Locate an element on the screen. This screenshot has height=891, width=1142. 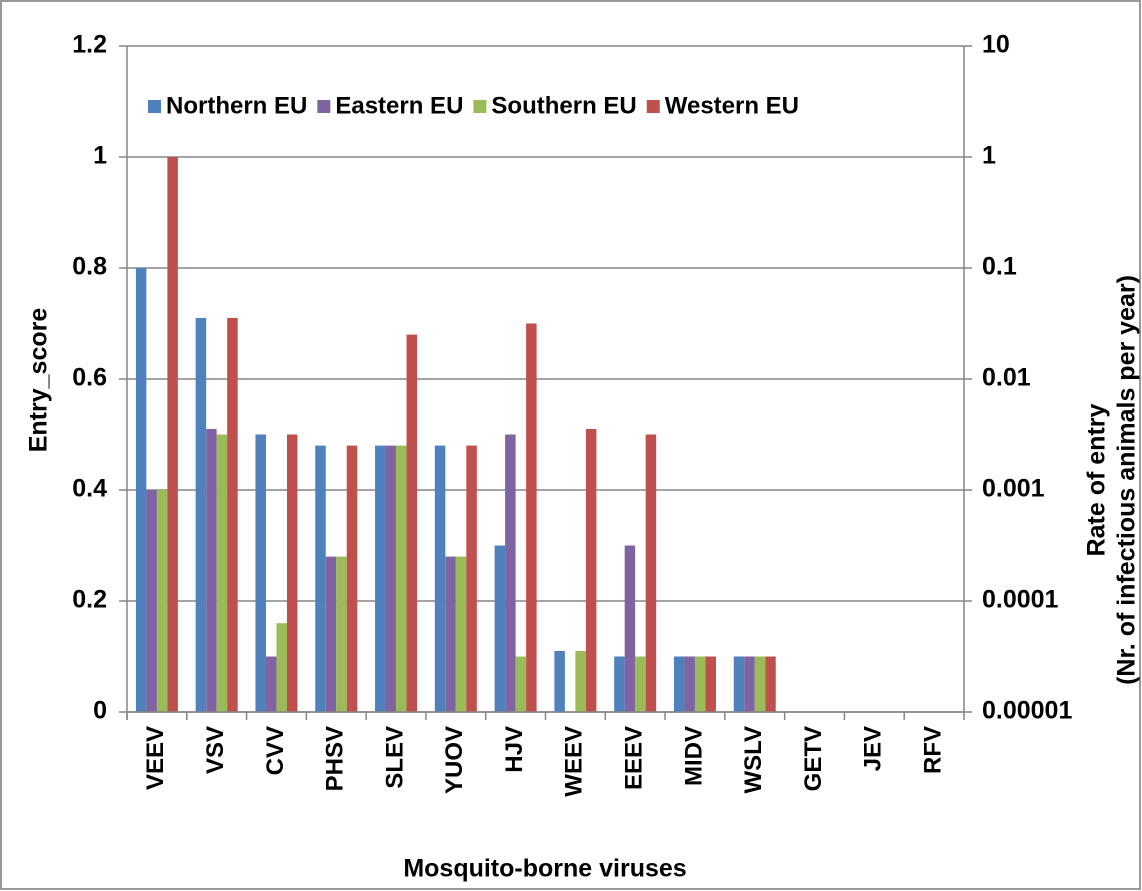
y-tick-label: 1.2 is located at coordinates (89, 45).